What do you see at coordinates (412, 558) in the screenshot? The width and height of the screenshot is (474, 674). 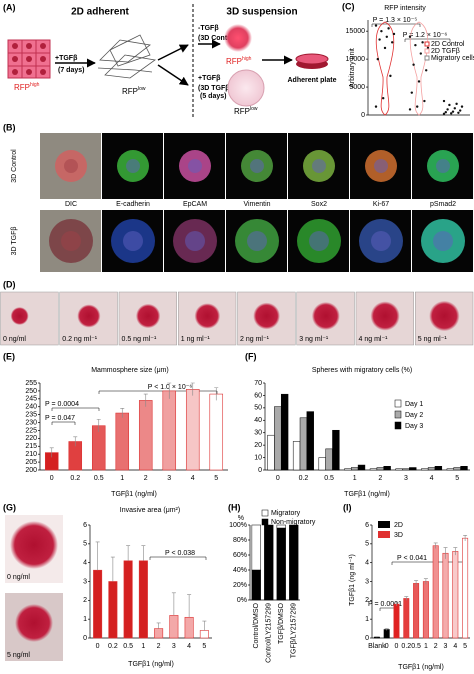 I see `p-value: P < 0.041` at bounding box center [412, 558].